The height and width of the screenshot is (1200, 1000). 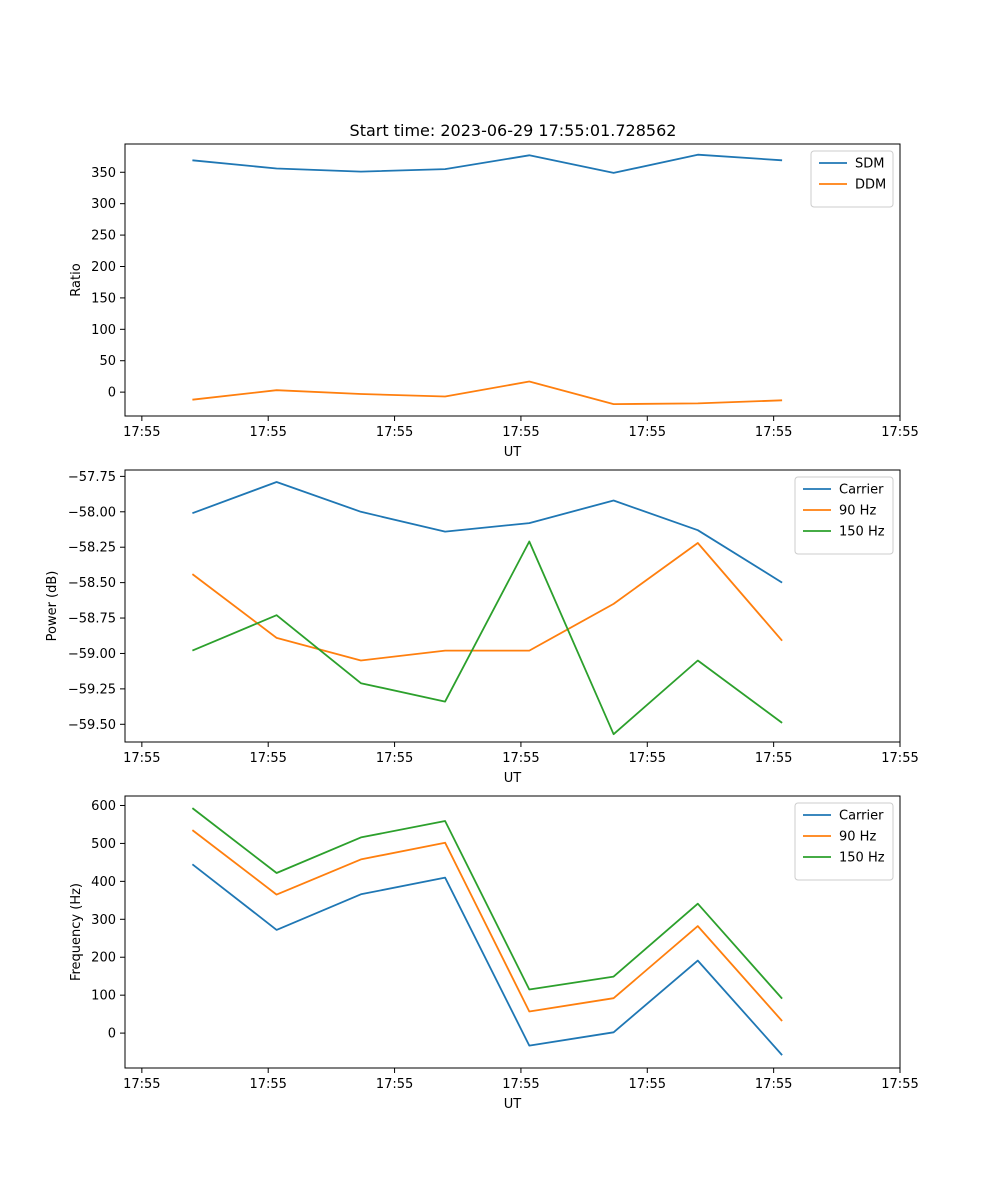 What do you see at coordinates (92, 512) in the screenshot?
I see `y-tick-label: −58.00` at bounding box center [92, 512].